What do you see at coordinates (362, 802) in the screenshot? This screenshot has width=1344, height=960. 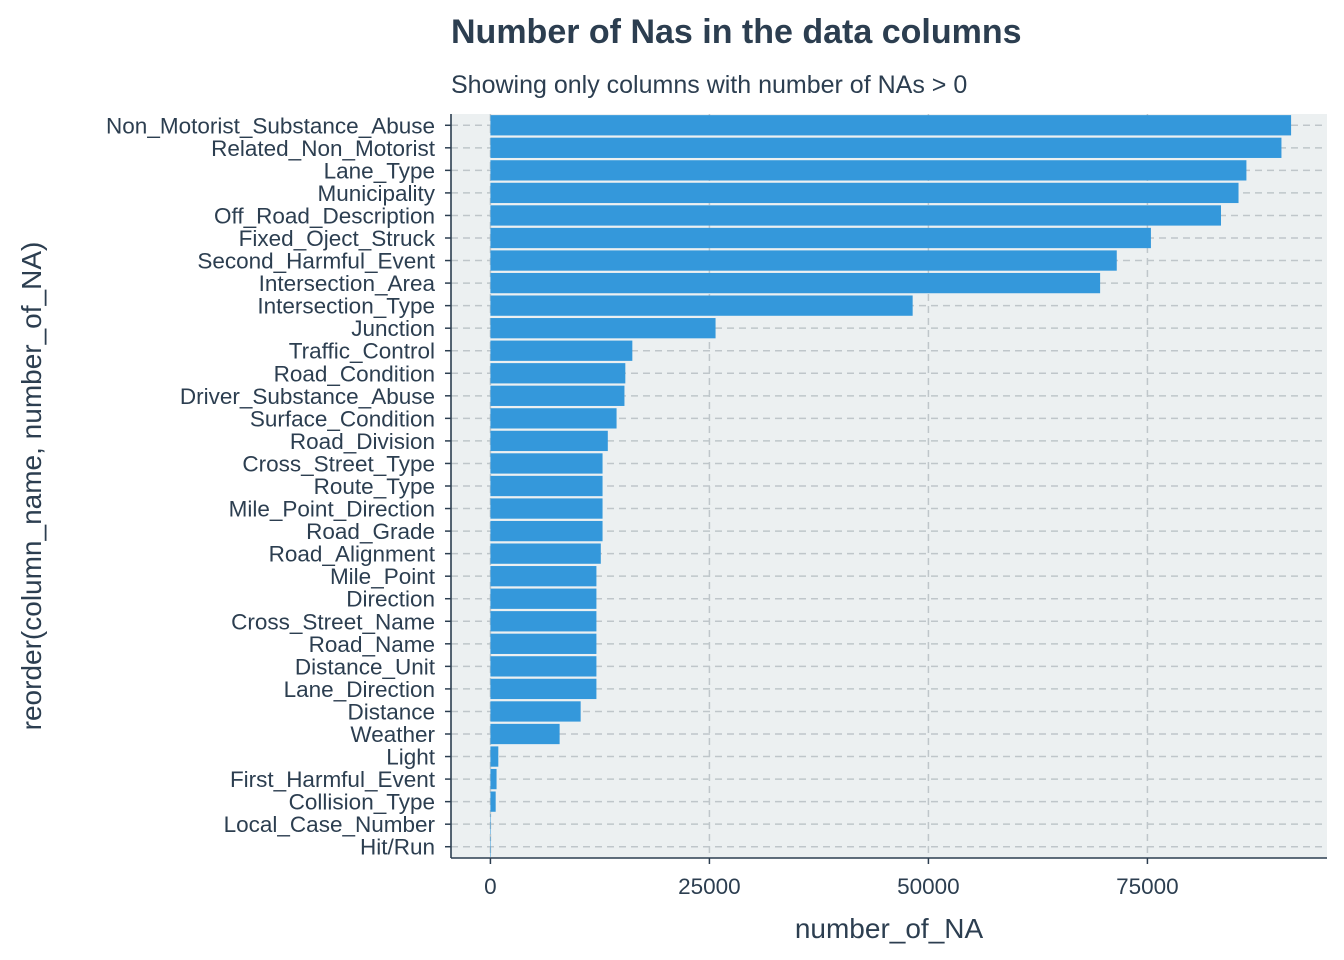 I see `y-tick-label: Collision_Type` at bounding box center [362, 802].